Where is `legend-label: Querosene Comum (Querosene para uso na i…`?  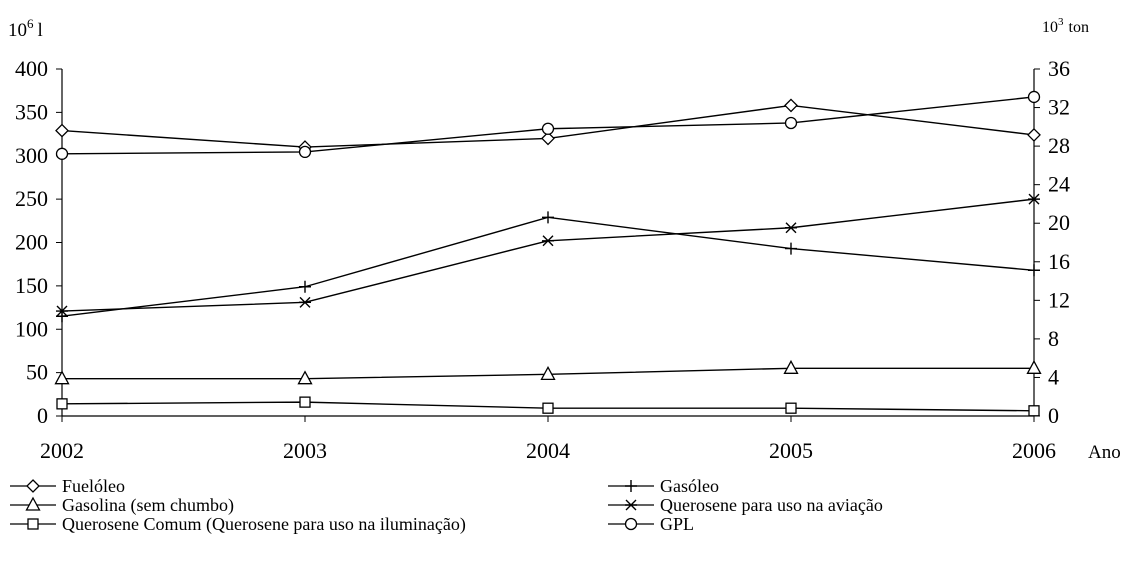 legend-label: Querosene Comum (Querosene para uso na i… is located at coordinates (264, 524).